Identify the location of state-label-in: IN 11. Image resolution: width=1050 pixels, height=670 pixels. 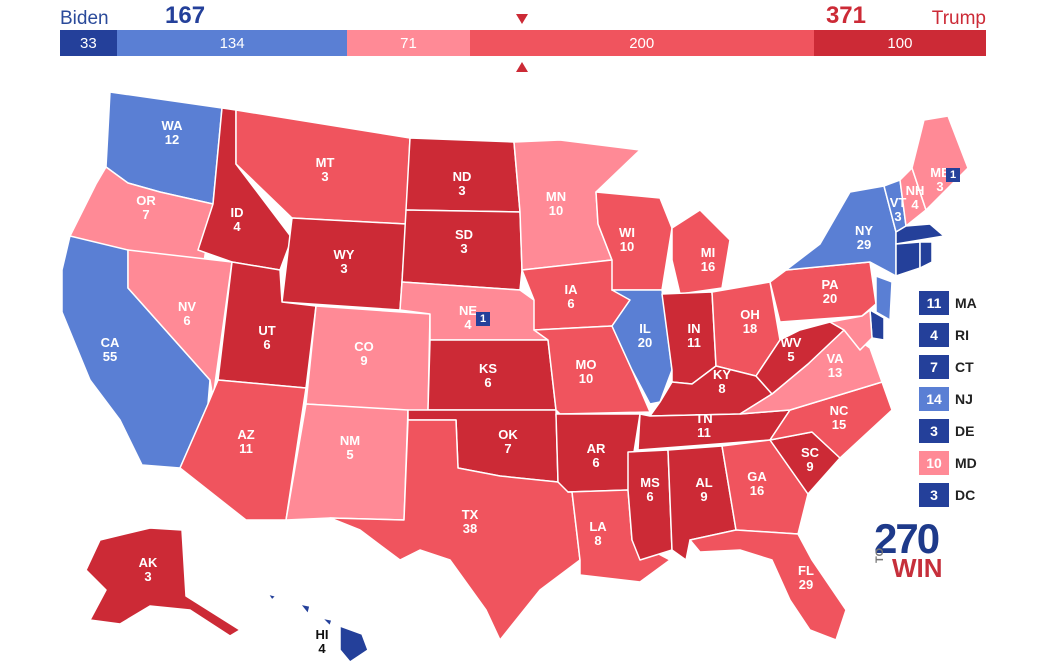
(694, 336).